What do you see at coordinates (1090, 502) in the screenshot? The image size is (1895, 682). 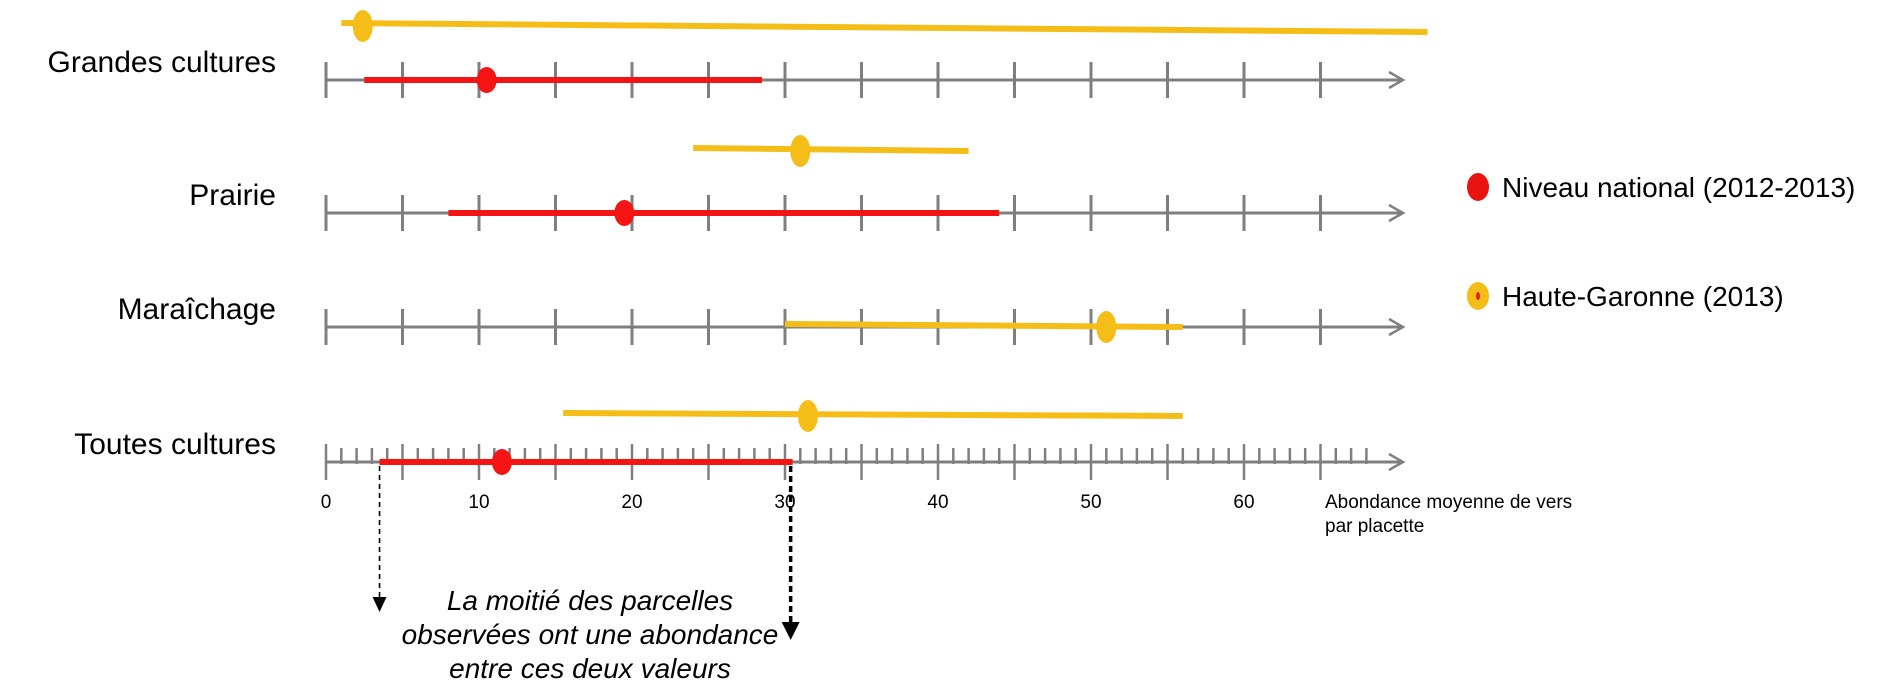 I see `x-tick-label: 50` at bounding box center [1090, 502].